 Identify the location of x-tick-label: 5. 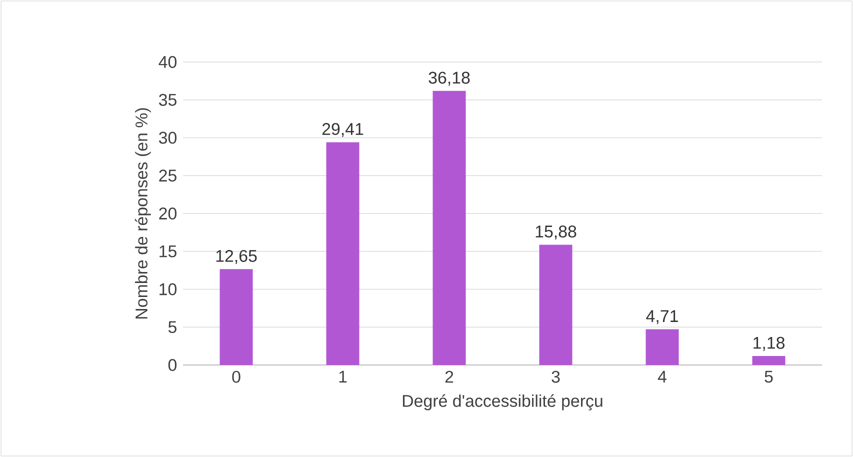
(768, 376).